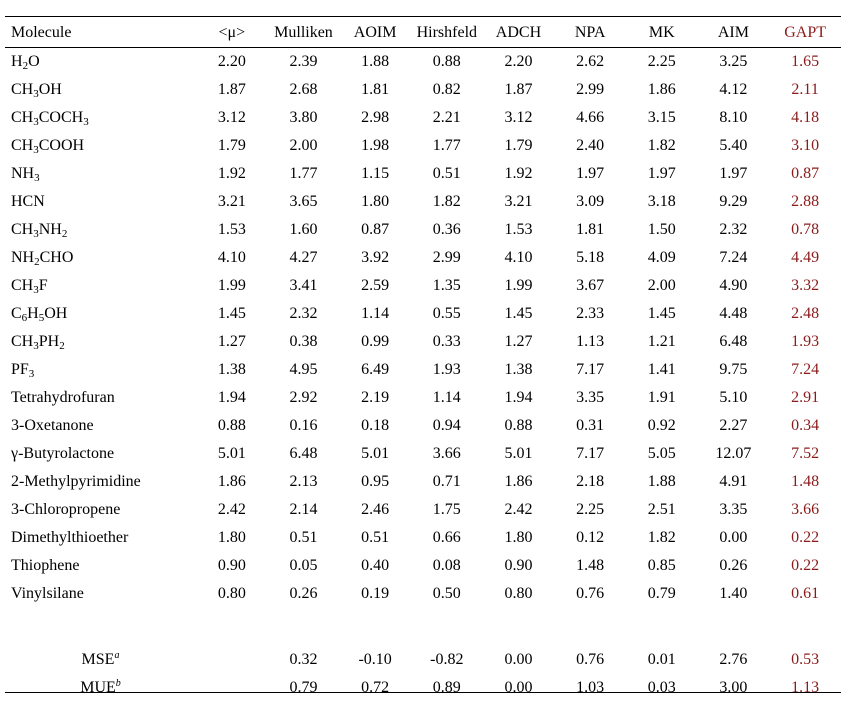  Describe the element at coordinates (518, 173) in the screenshot. I see `table-cell: 1.92` at that location.